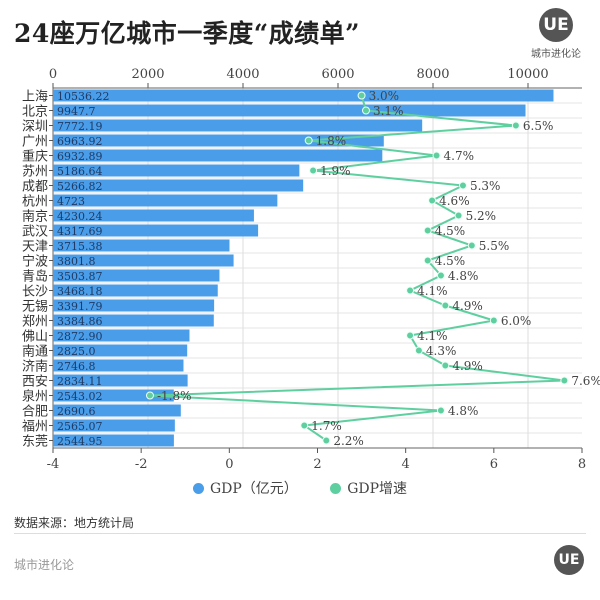 The width and height of the screenshot is (600, 600). What do you see at coordinates (35, 112) in the screenshot?
I see `category-label: 北京` at bounding box center [35, 112].